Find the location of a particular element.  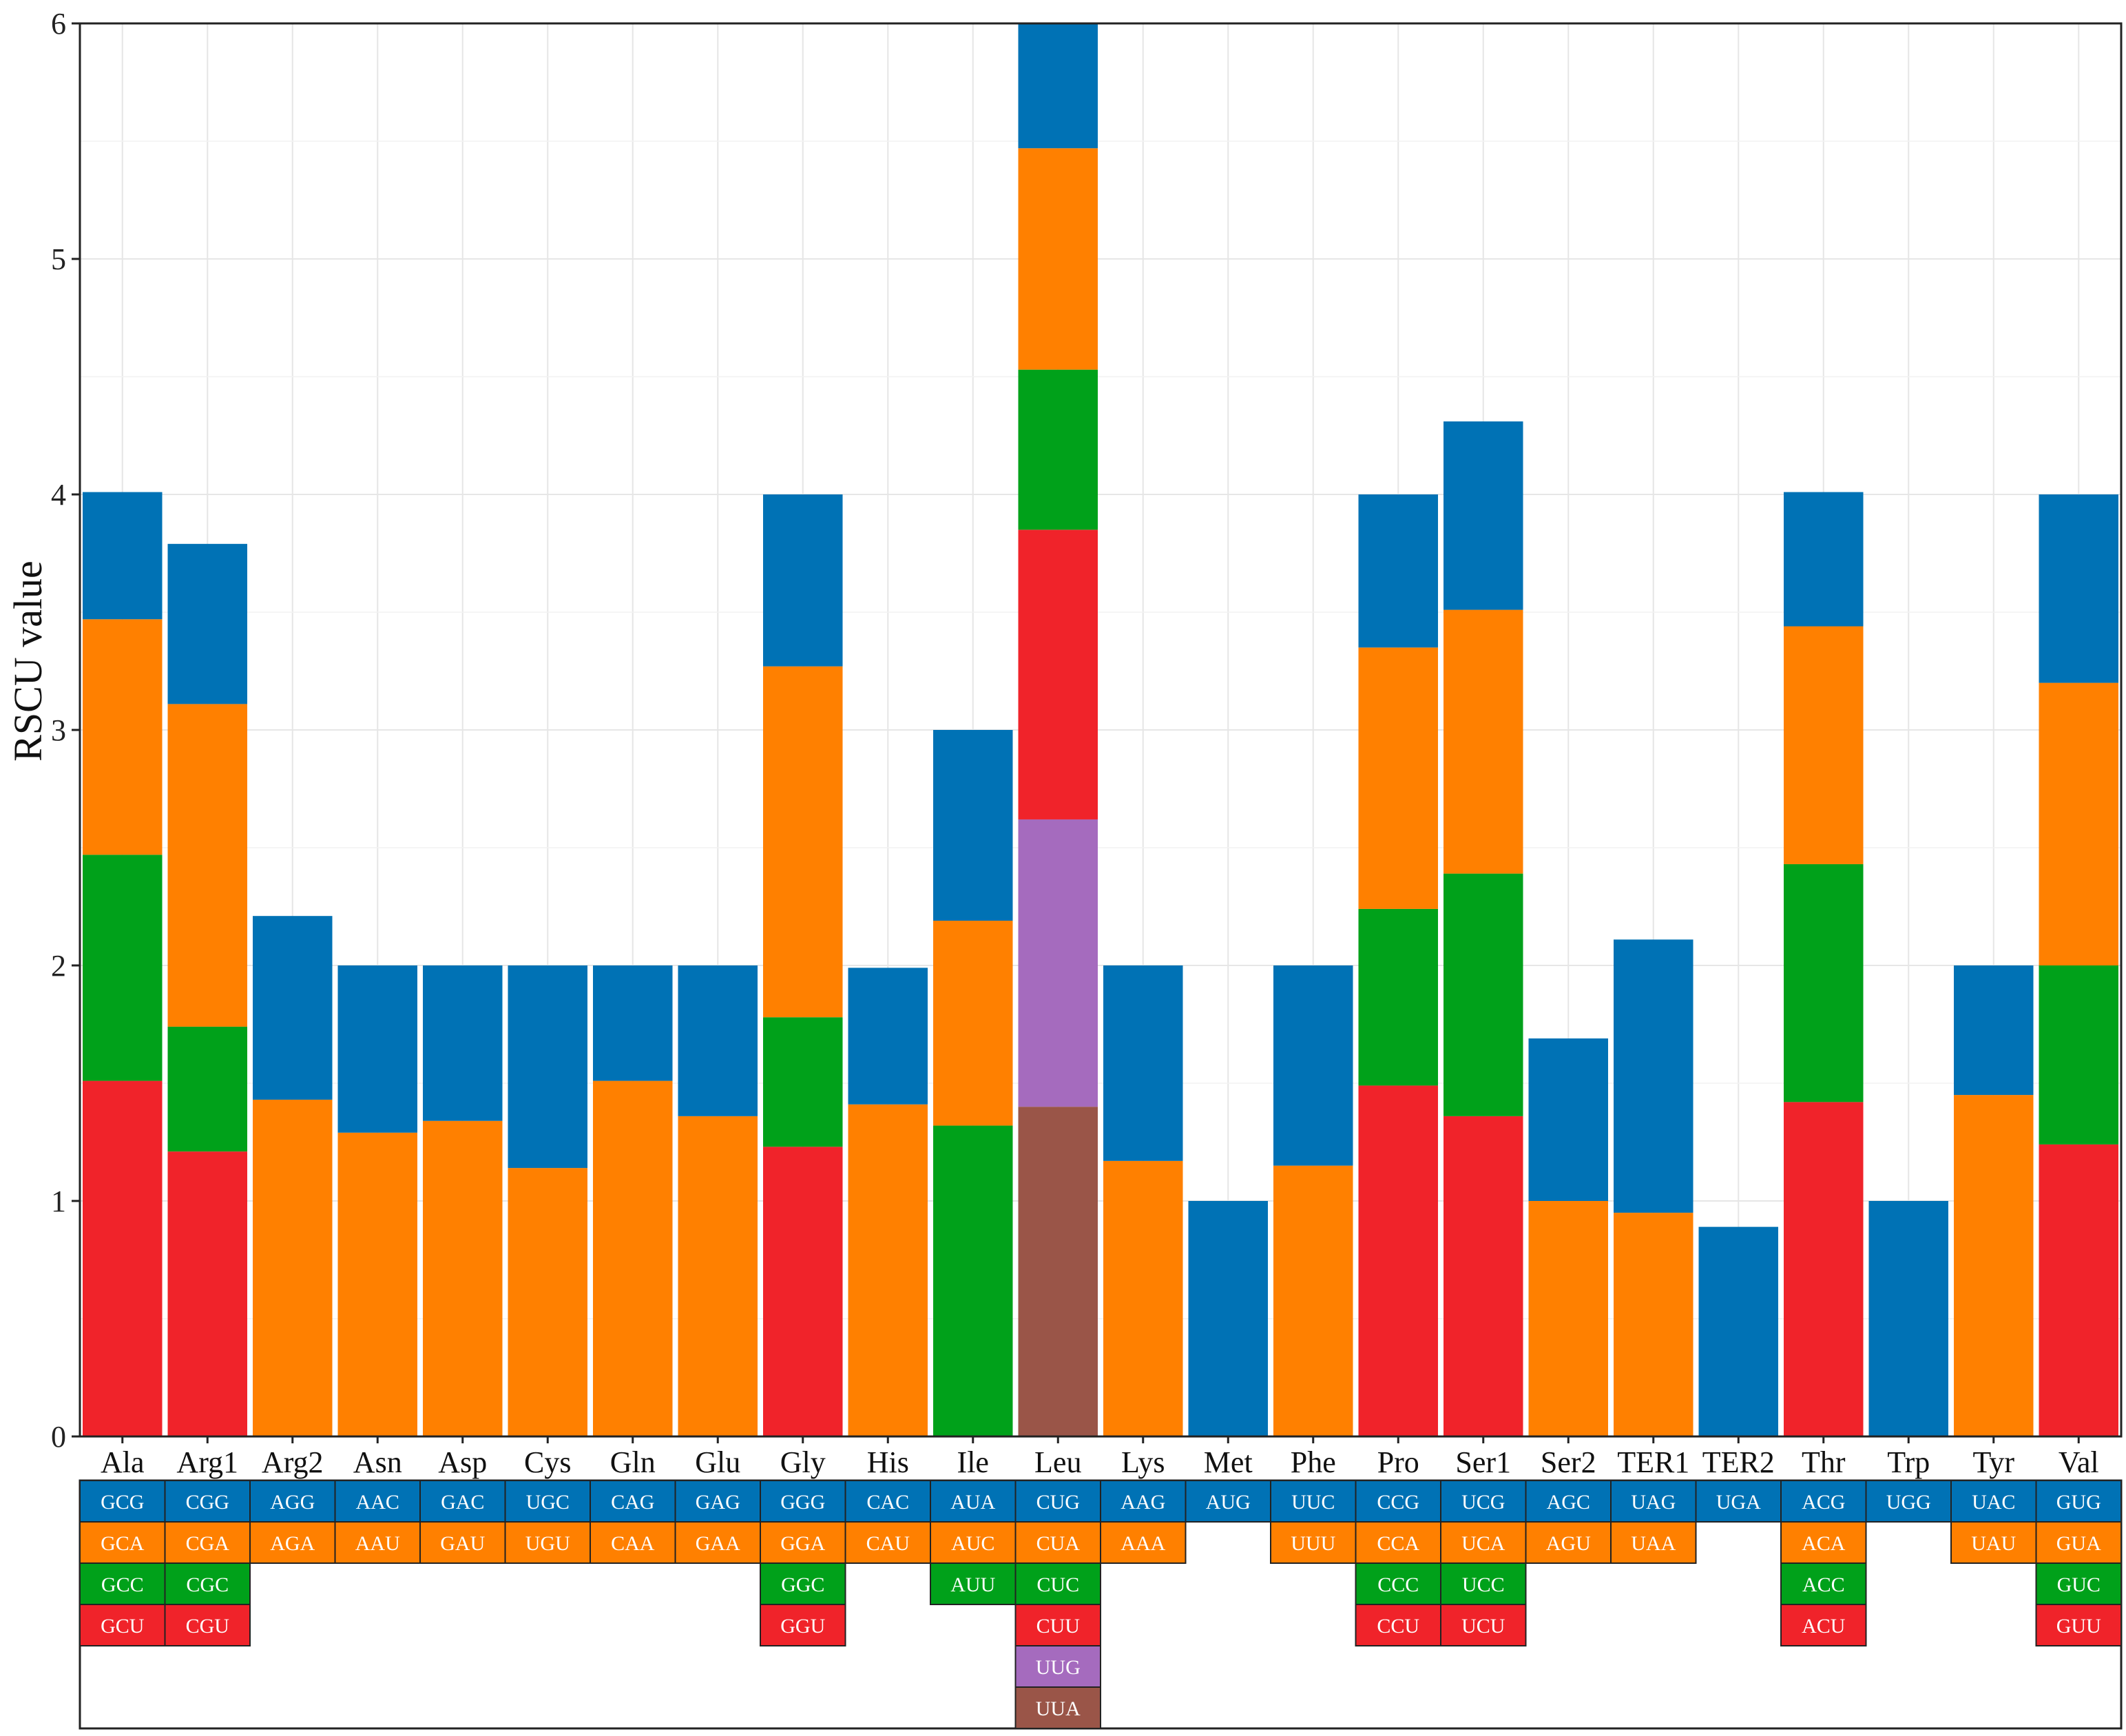

bar-segment-cac is located at coordinates (888, 1036).